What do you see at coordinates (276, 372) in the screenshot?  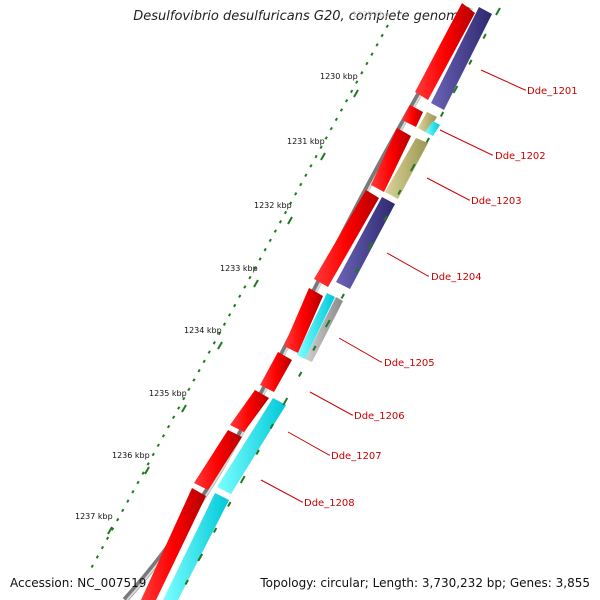 I see `forward-cds-e` at bounding box center [276, 372].